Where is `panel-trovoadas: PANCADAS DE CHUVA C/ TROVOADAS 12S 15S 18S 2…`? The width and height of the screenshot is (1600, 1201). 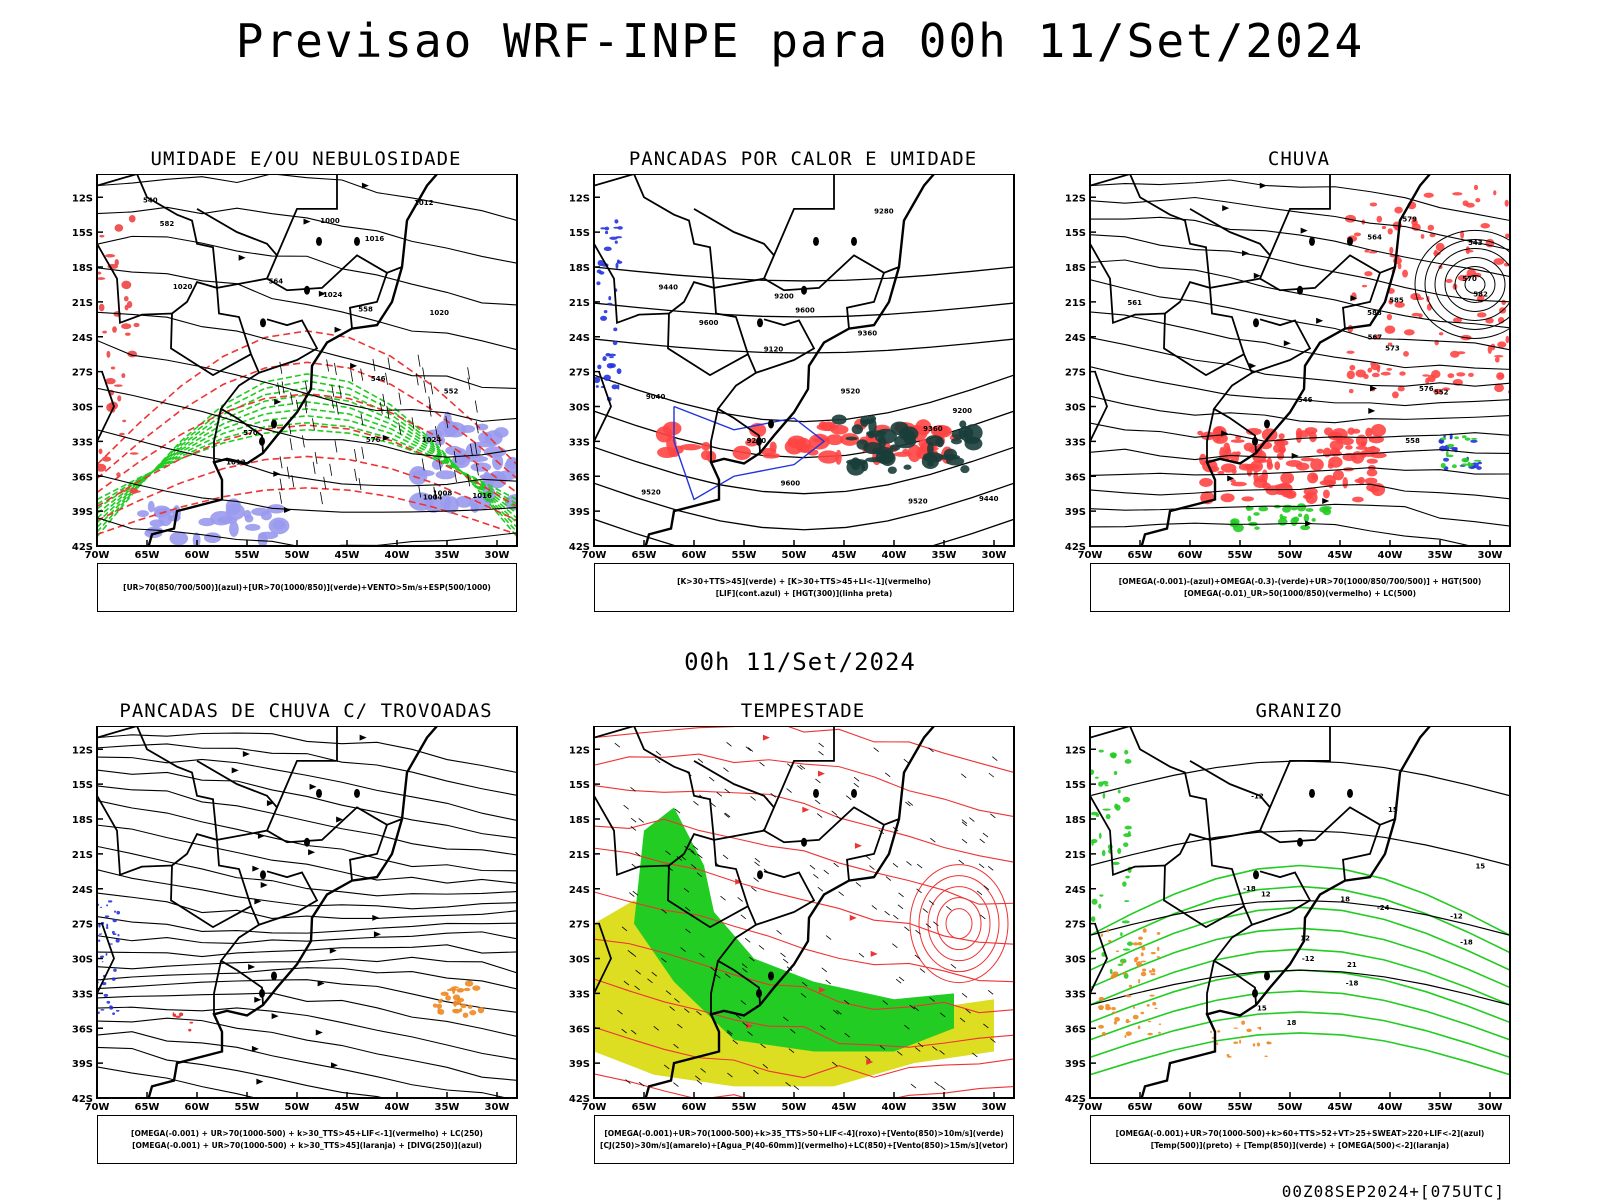 panel-trovoadas: PANCADAS DE CHUVA C/ TROVOADAS 12S 15S 18S 2… is located at coordinates (306, 940).